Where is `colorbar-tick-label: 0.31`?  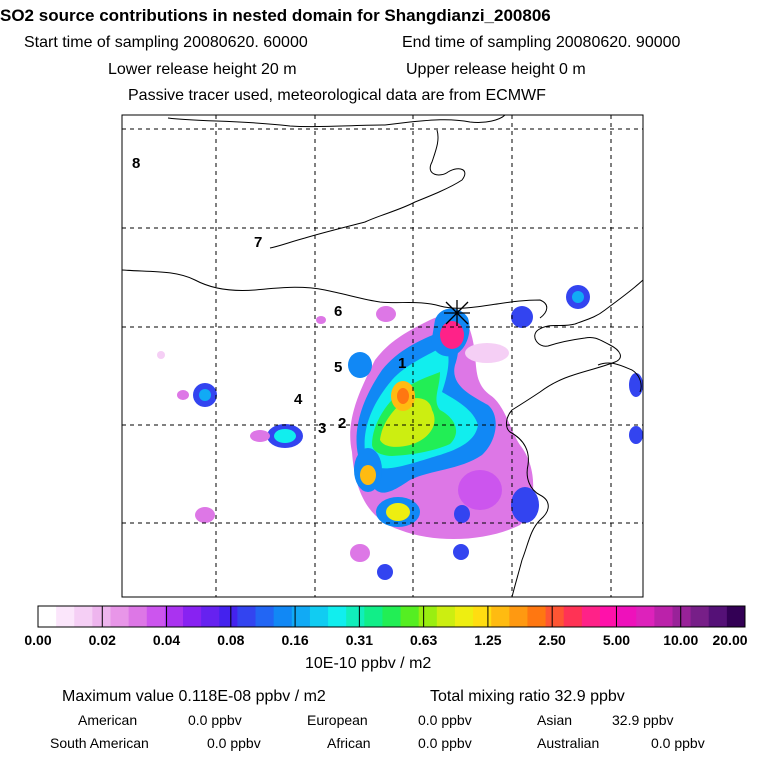
colorbar-tick-label: 0.31 is located at coordinates (359, 640).